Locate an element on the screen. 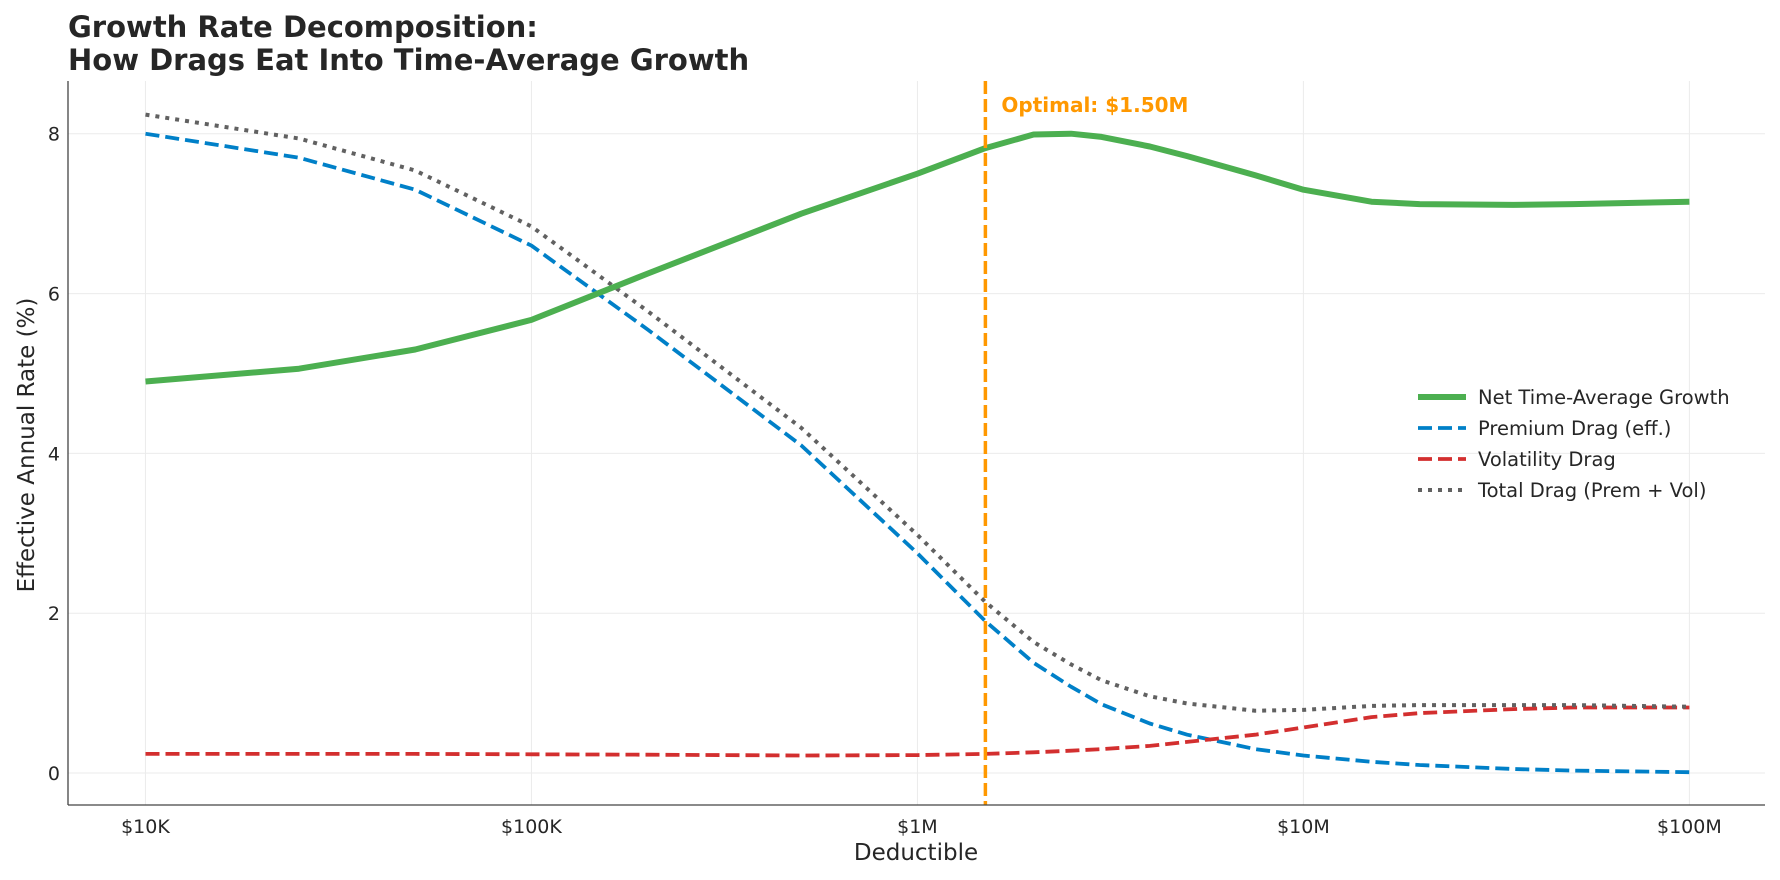  x-tick-label: $100K is located at coordinates (531, 827).